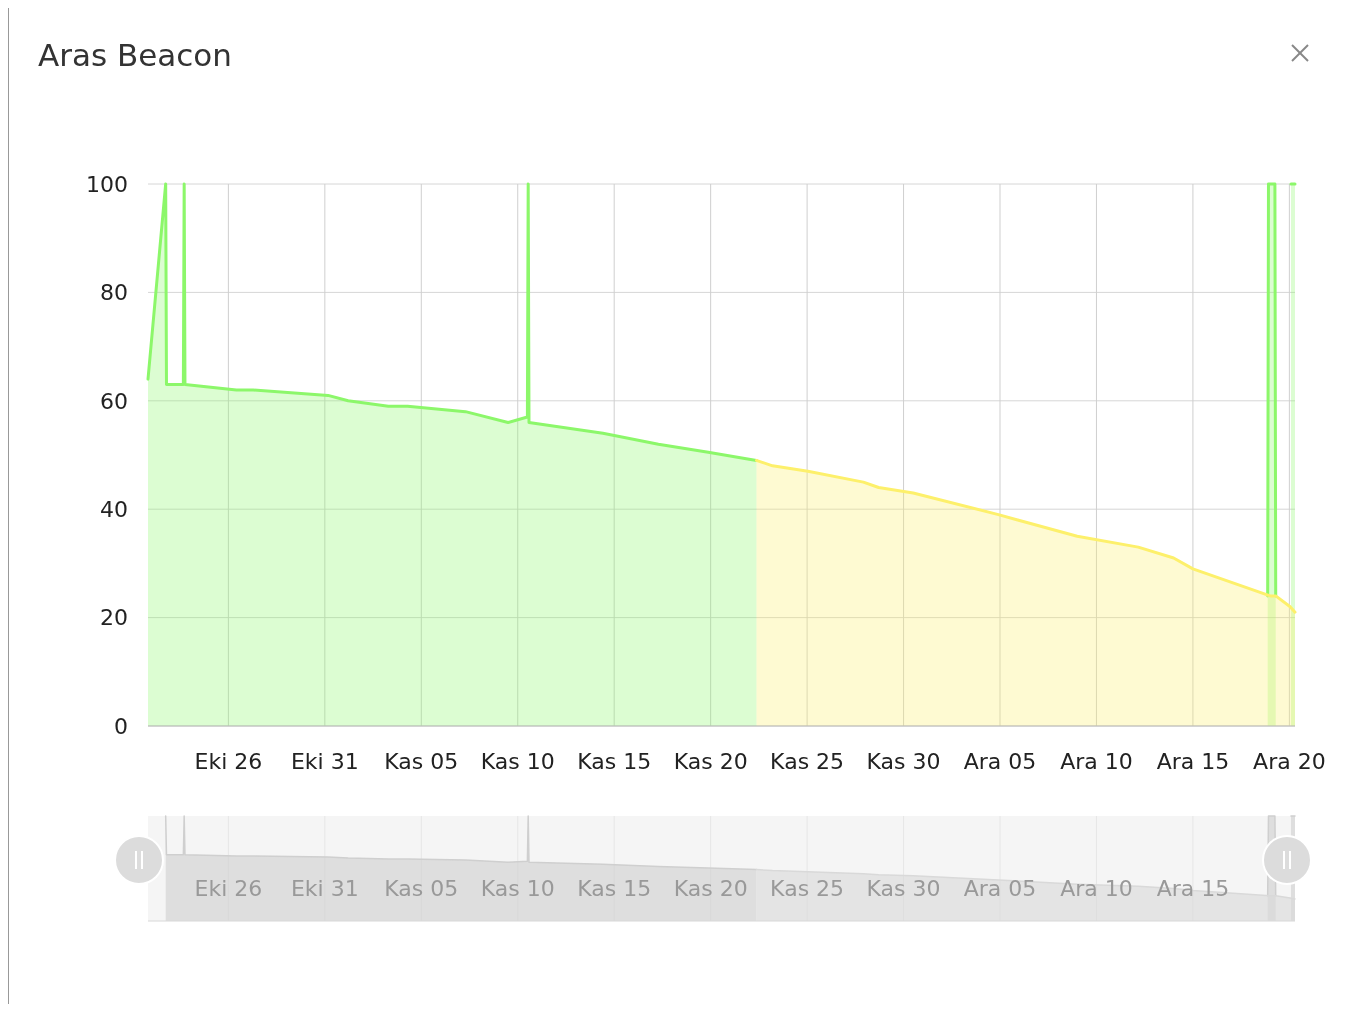 This screenshot has height=1012, width=1348. I want to click on y-tick-label: 80, so click(114, 293).